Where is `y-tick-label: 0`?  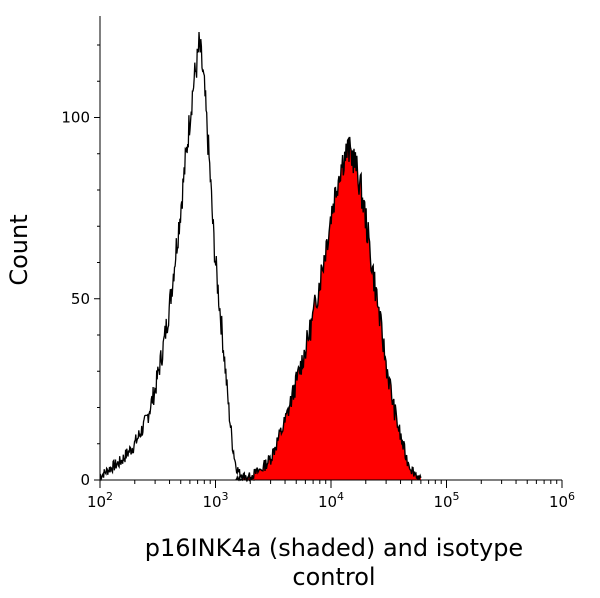 y-tick-label: 0 is located at coordinates (85, 480).